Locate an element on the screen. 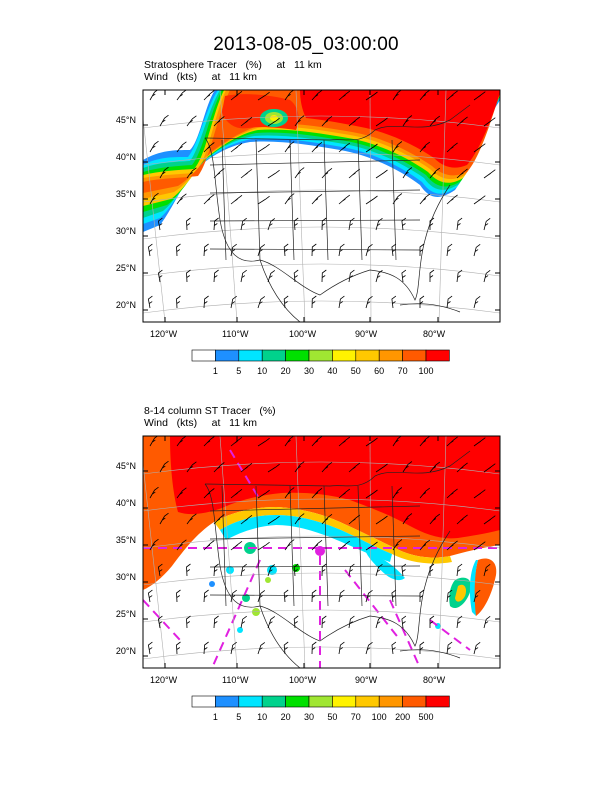 Image resolution: width=612 pixels, height=792 pixels. top-lon-label-80: 80°W is located at coordinates (434, 334).